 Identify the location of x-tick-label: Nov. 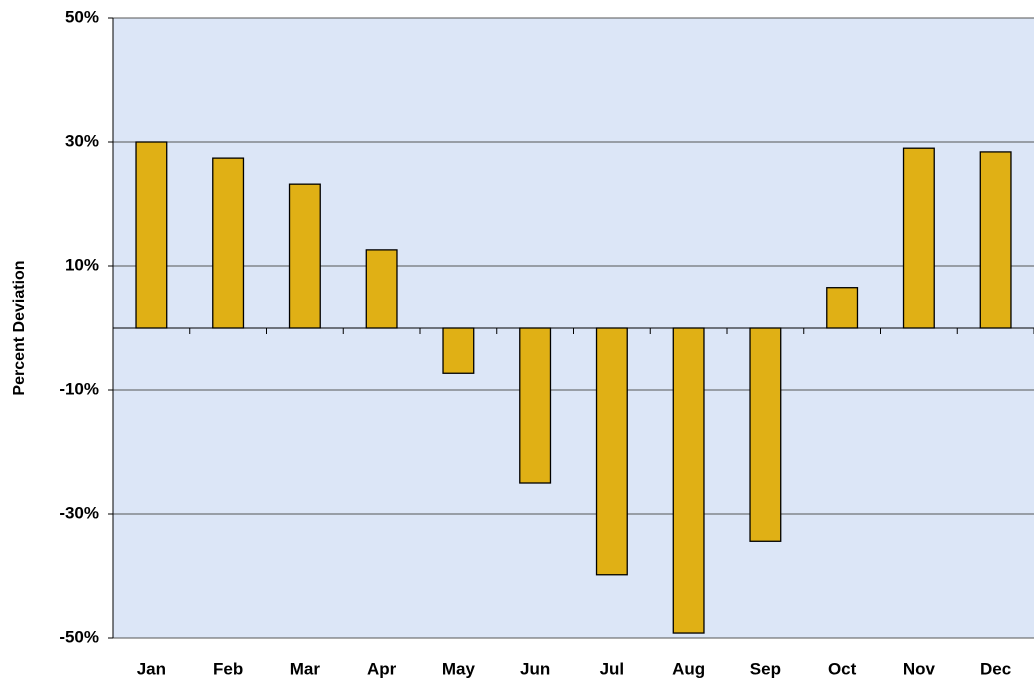
(919, 668).